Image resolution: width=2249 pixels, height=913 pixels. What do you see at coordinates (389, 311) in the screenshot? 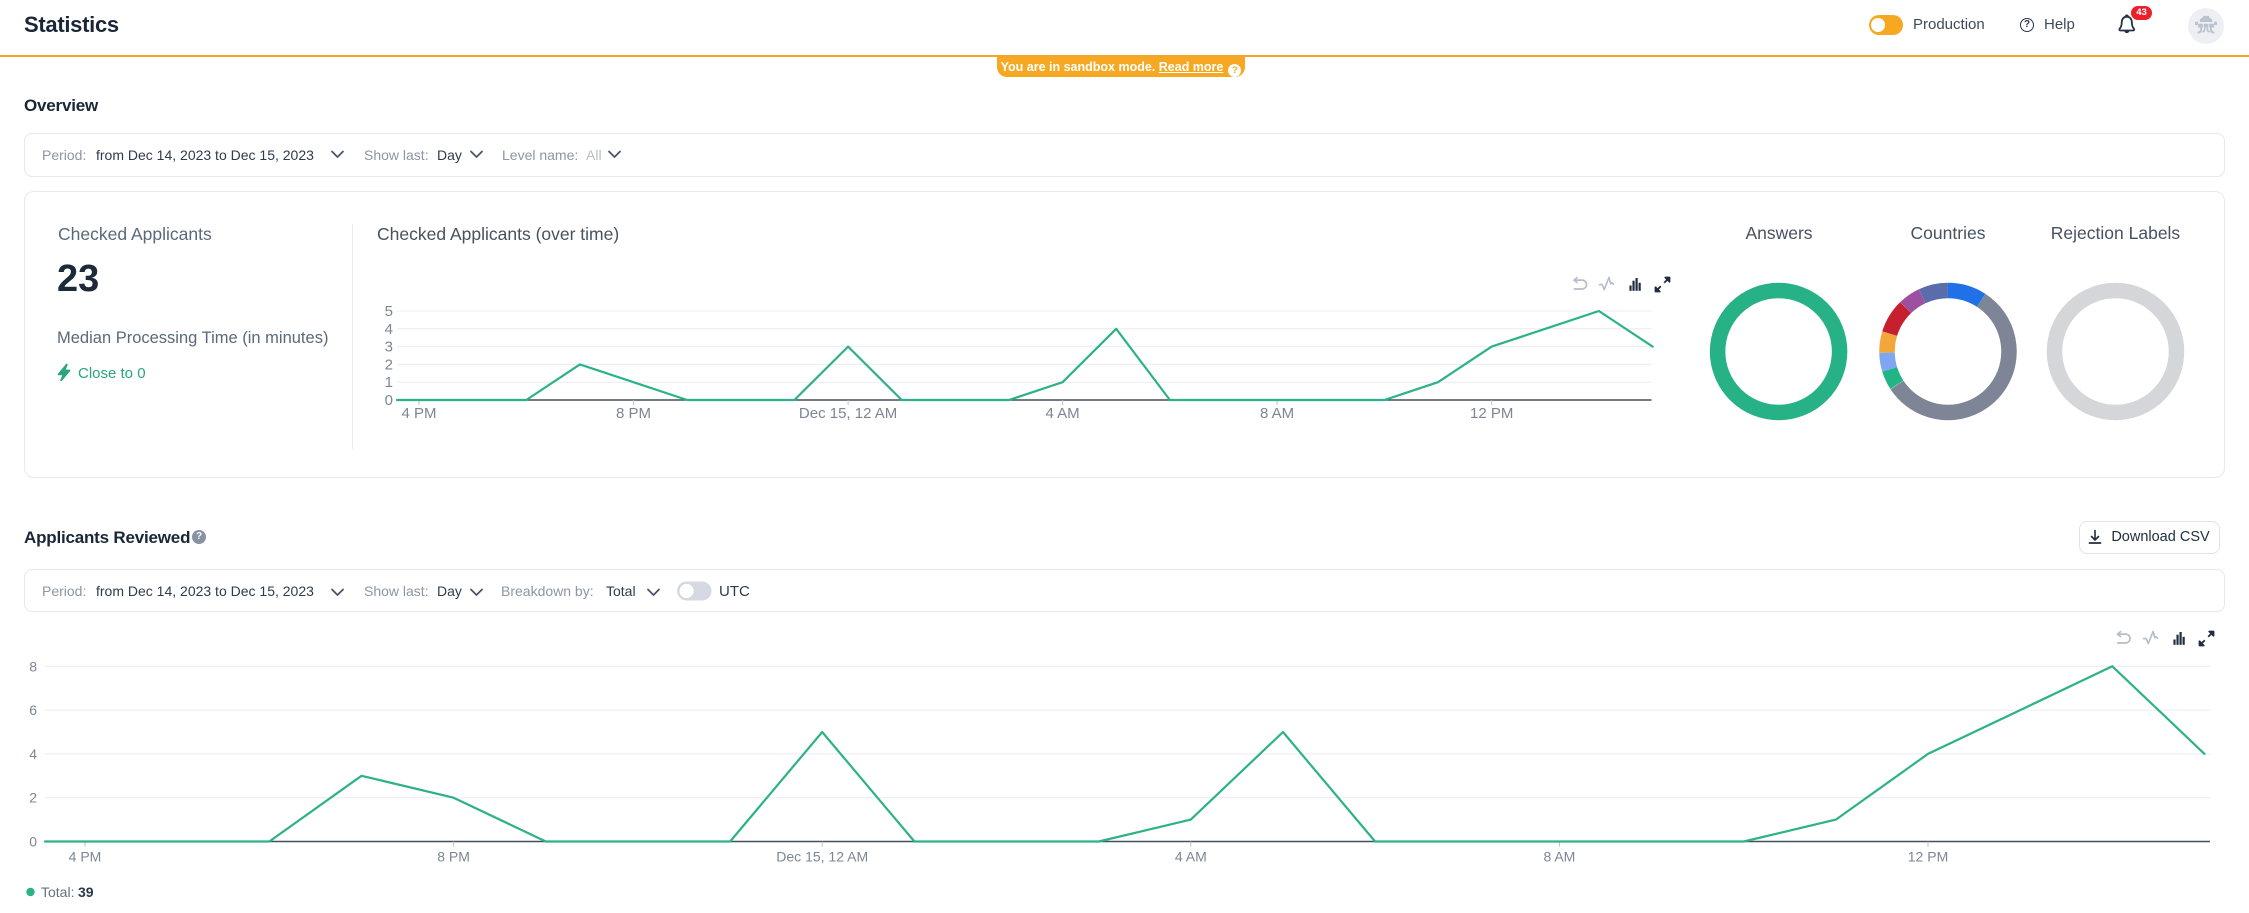
I see `svg-text: 5` at bounding box center [389, 311].